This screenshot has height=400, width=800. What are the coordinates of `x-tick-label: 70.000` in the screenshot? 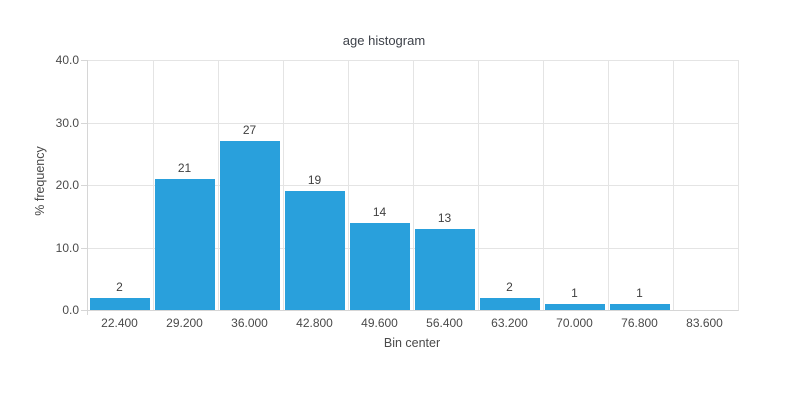 It's located at (574, 323).